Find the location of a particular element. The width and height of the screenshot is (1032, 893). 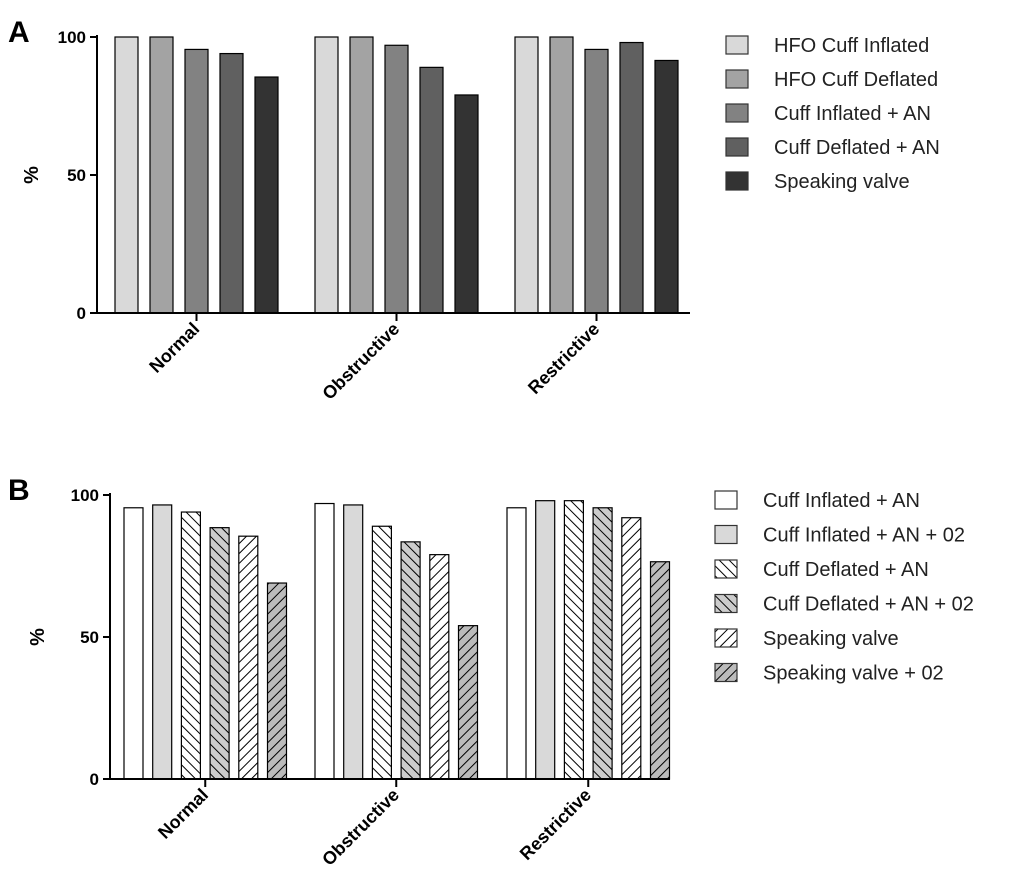

legend-label: Cuff Deflated + AN + 02 is located at coordinates (868, 605).